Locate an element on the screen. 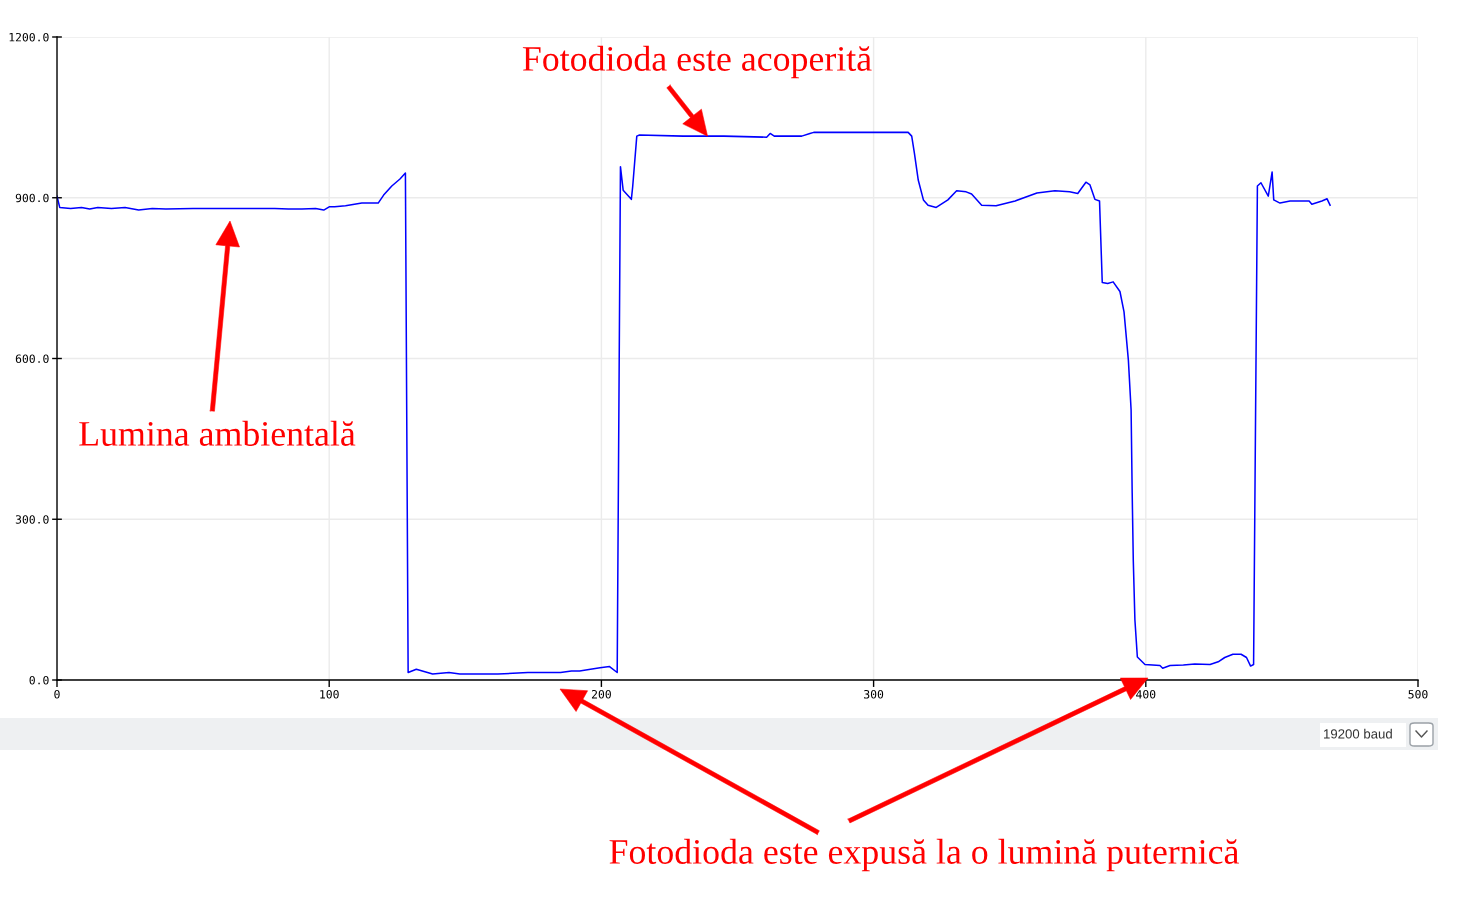  x-tick-label: 500 is located at coordinates (1418, 694).